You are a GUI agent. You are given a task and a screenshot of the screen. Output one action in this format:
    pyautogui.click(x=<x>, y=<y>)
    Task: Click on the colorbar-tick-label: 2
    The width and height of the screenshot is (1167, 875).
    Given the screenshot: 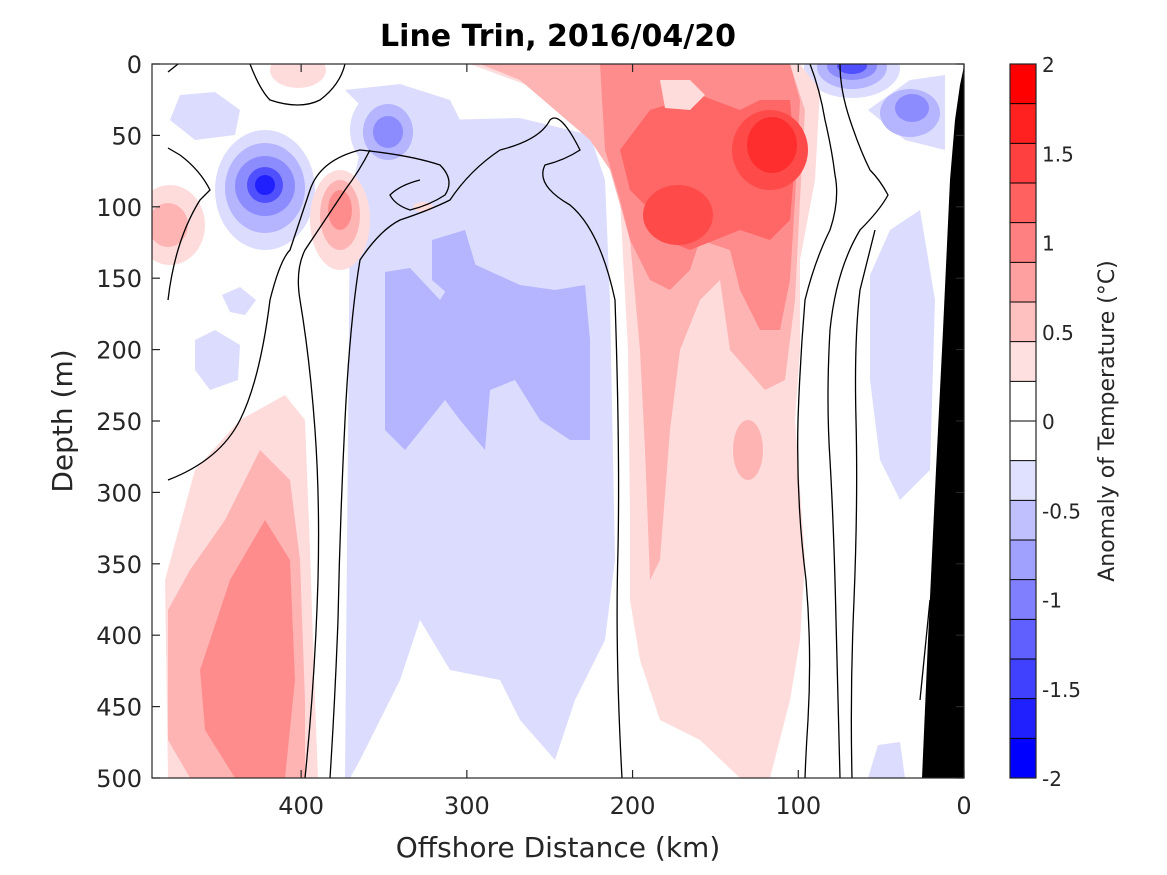 What is the action you would take?
    pyautogui.click(x=1048, y=65)
    